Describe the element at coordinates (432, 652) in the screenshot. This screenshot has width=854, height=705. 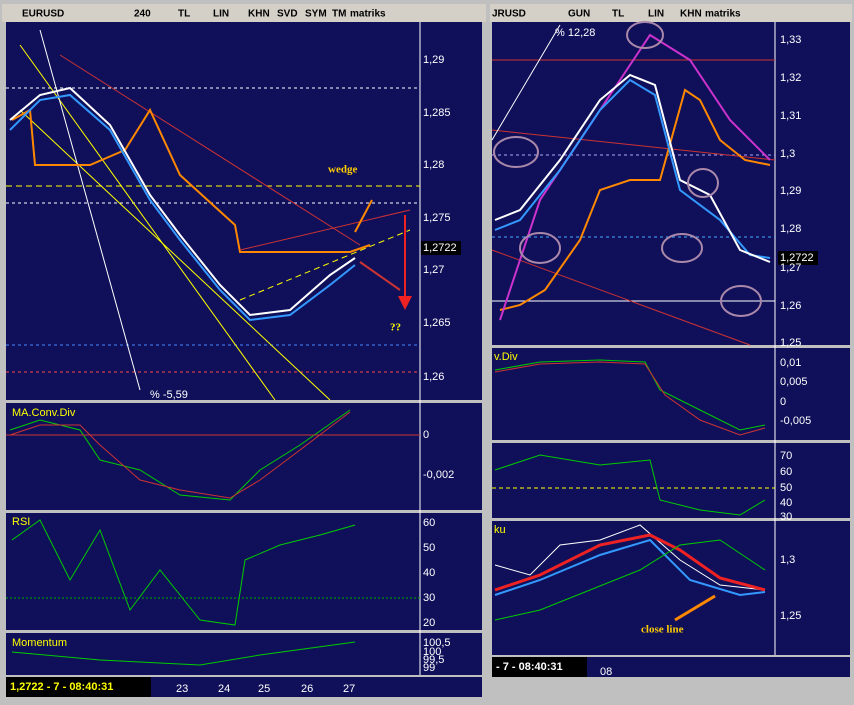
I see `y-tick-label: 100` at that location.